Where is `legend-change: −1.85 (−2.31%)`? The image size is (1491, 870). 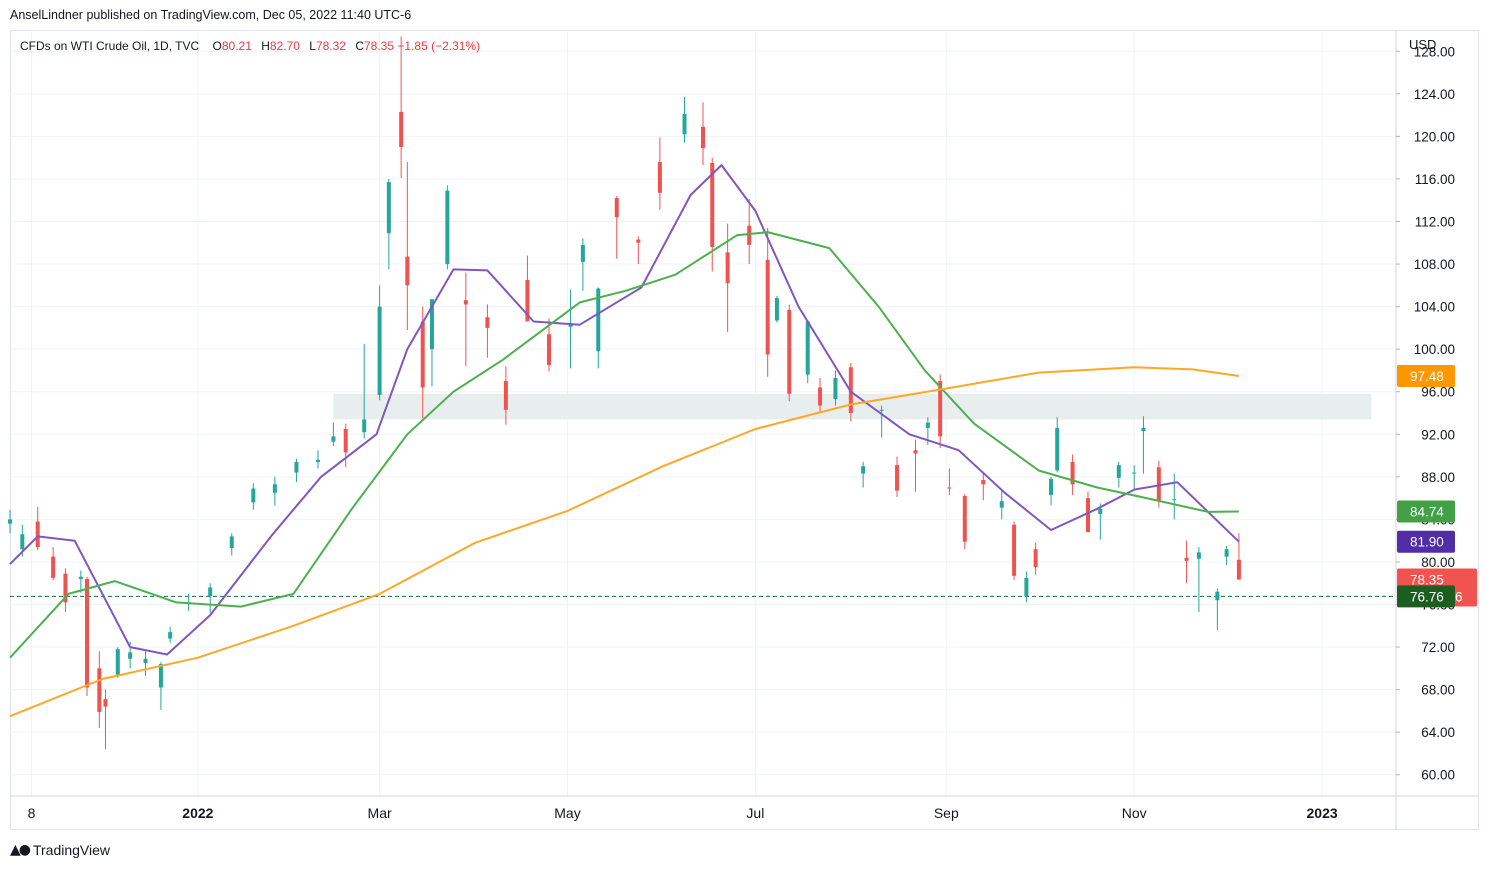
legend-change: −1.85 (−2.31%) is located at coordinates (439, 46).